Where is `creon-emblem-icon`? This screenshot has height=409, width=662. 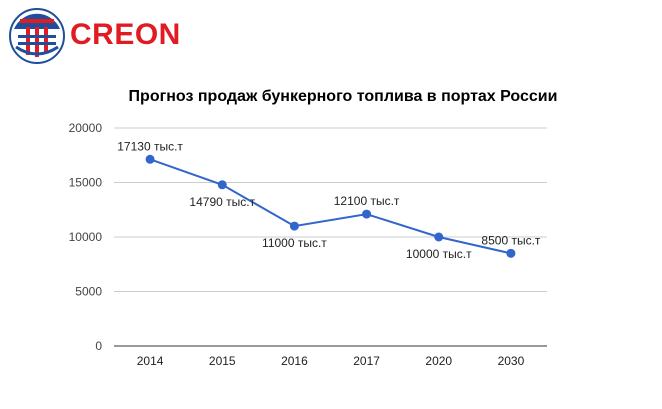
creon-emblem-icon is located at coordinates (37, 36).